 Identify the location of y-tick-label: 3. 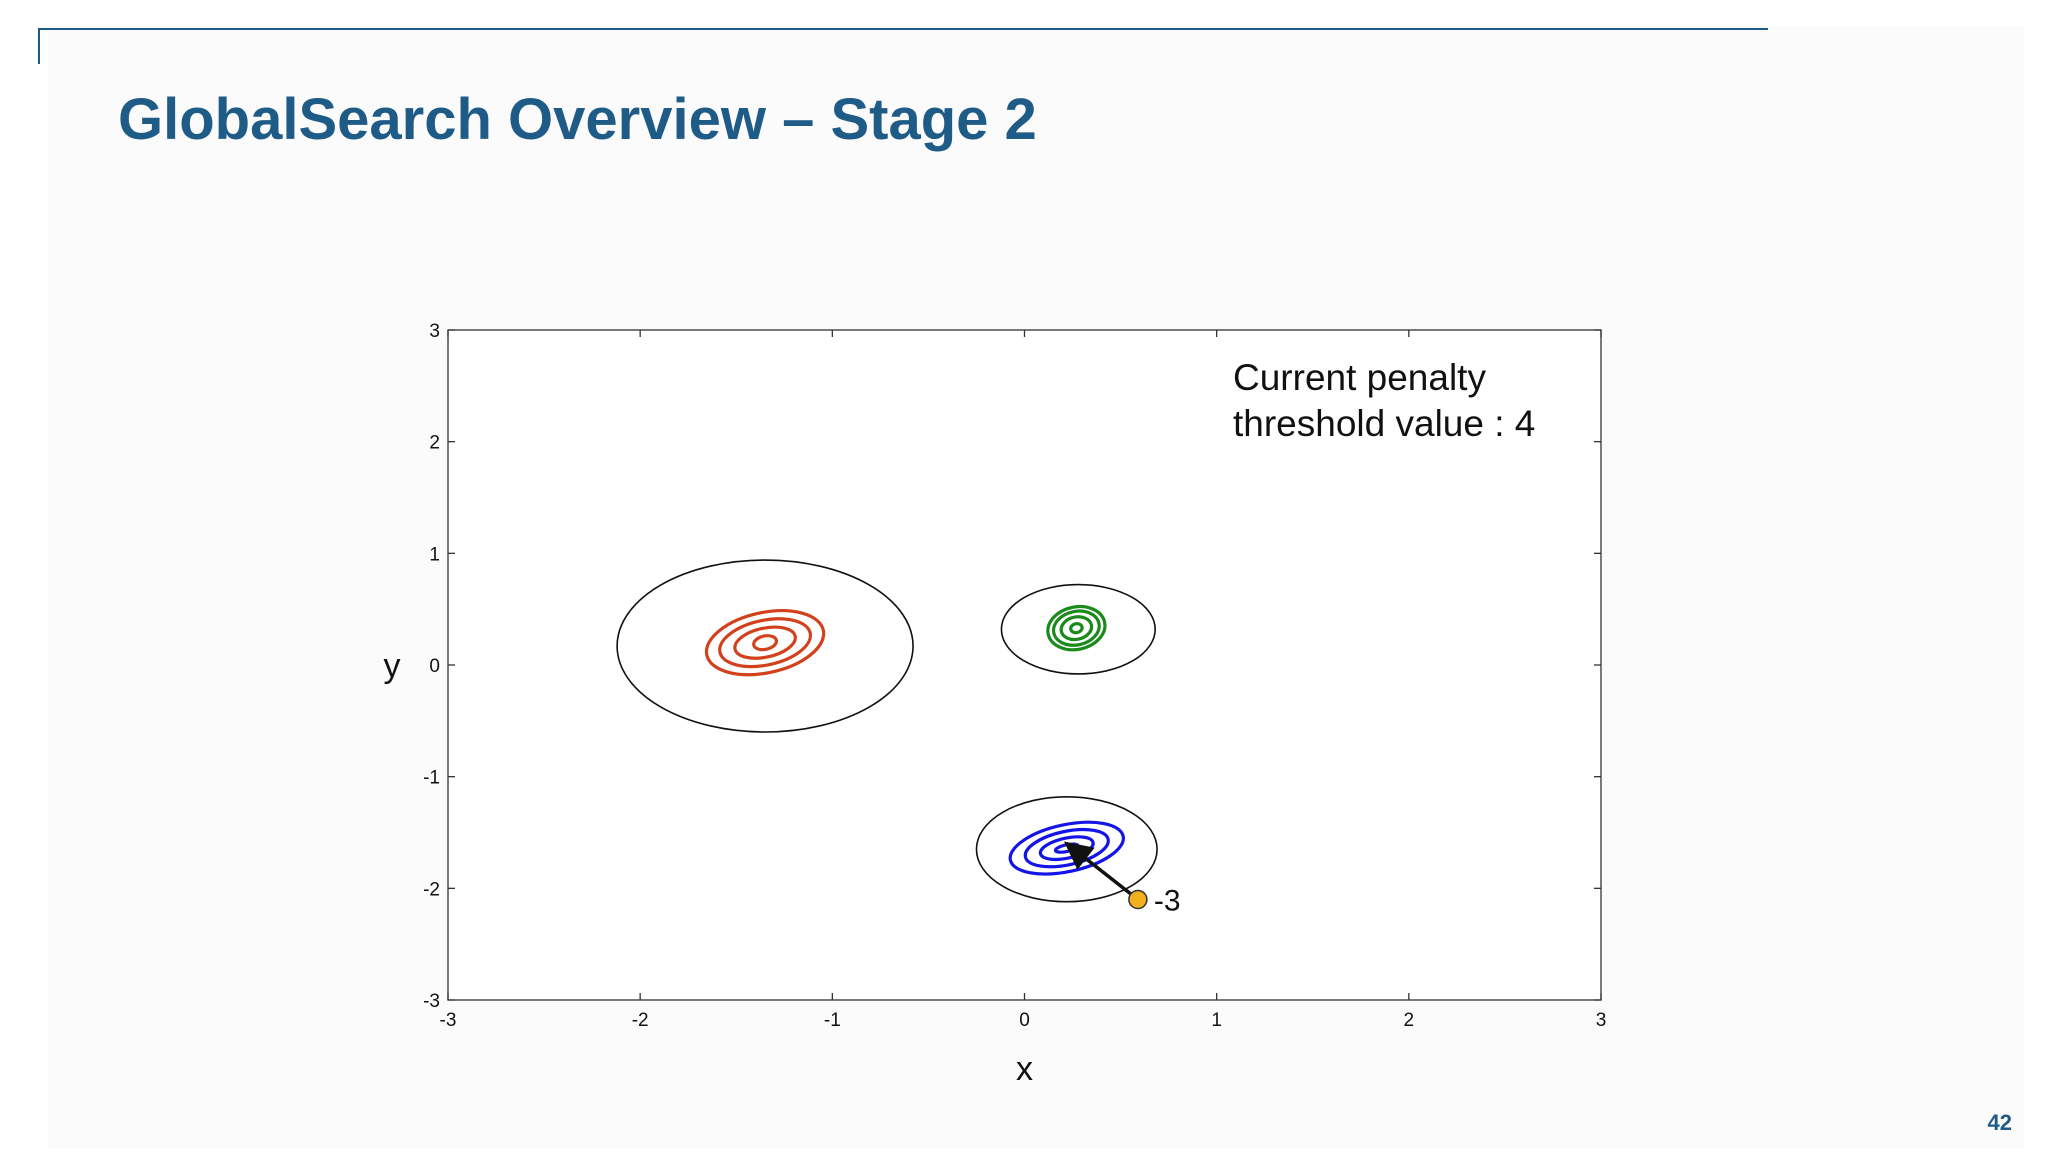
(434, 331).